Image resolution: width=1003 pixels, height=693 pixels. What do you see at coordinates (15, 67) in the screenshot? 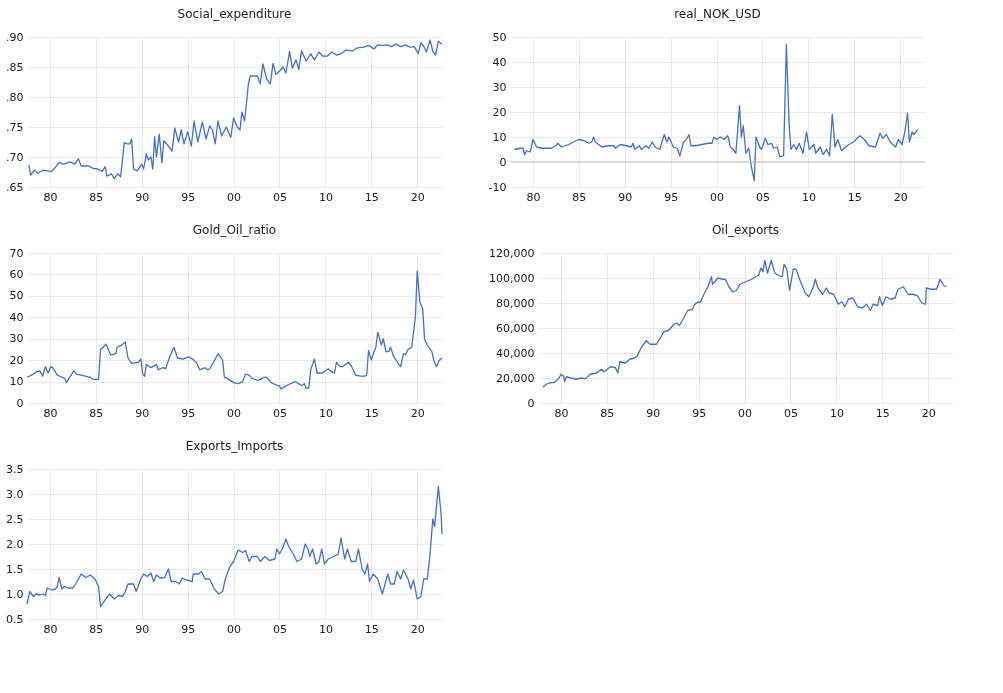
I see `y-tick-label: .85` at bounding box center [15, 67].